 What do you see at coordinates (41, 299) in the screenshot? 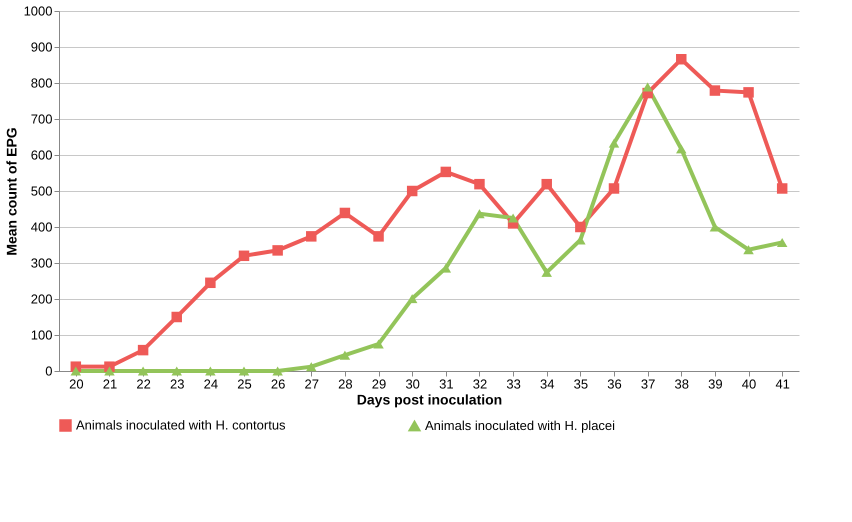
I see `y-tick-label: 200` at bounding box center [41, 299].